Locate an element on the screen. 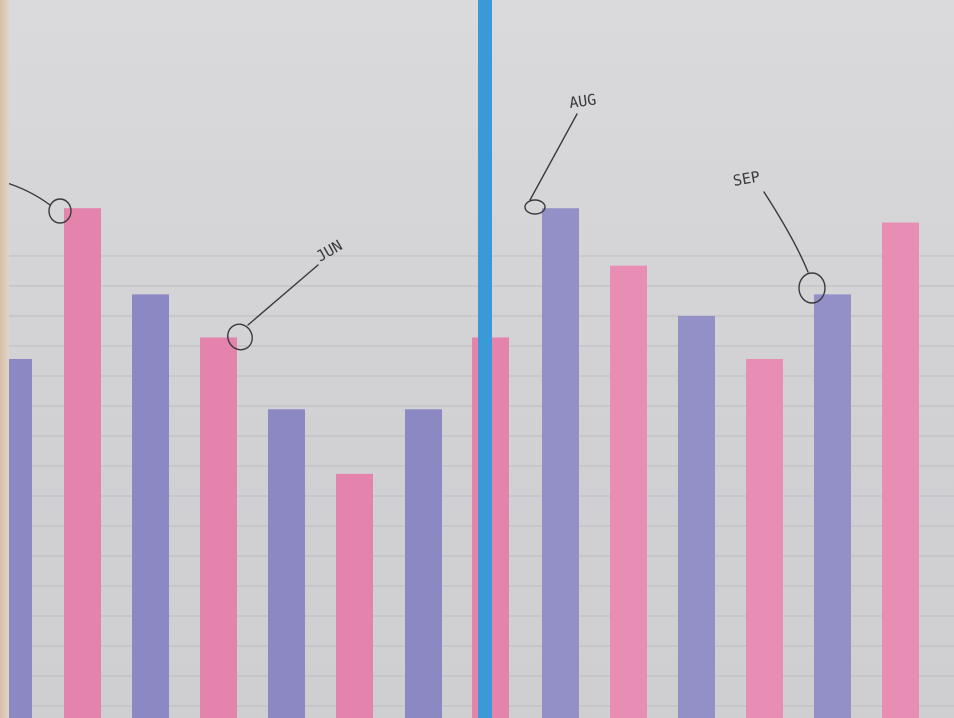 The width and height of the screenshot is (954, 718). annotation-leader-sep is located at coordinates (786, 232).